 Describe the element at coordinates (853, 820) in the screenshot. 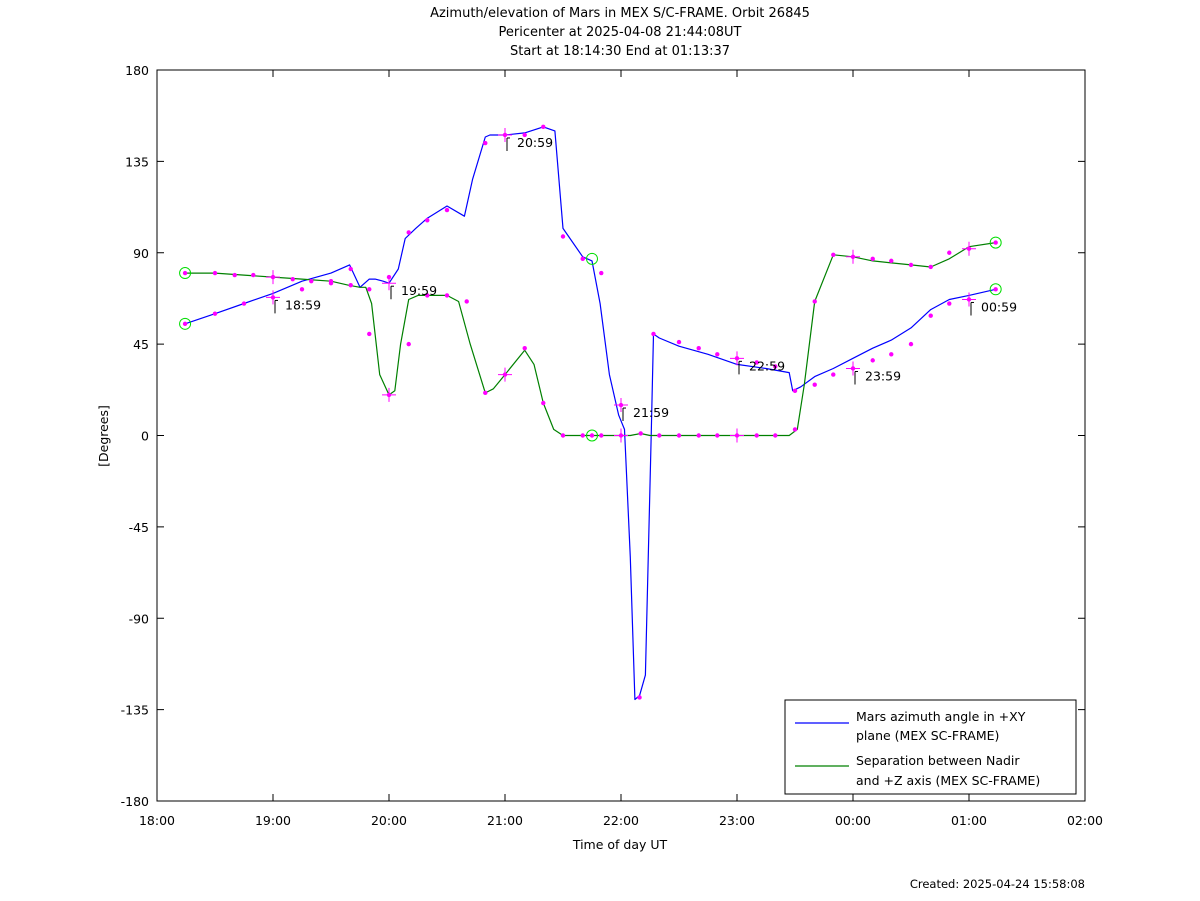

I see `x-tick-label: 00:00` at that location.